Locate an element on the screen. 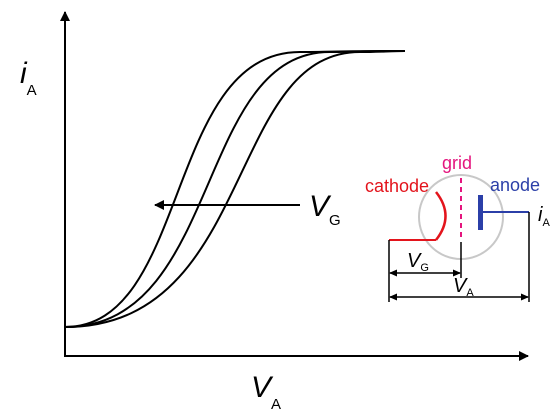 The height and width of the screenshot is (414, 555). vg-dimension-label: VG is located at coordinates (418, 262).